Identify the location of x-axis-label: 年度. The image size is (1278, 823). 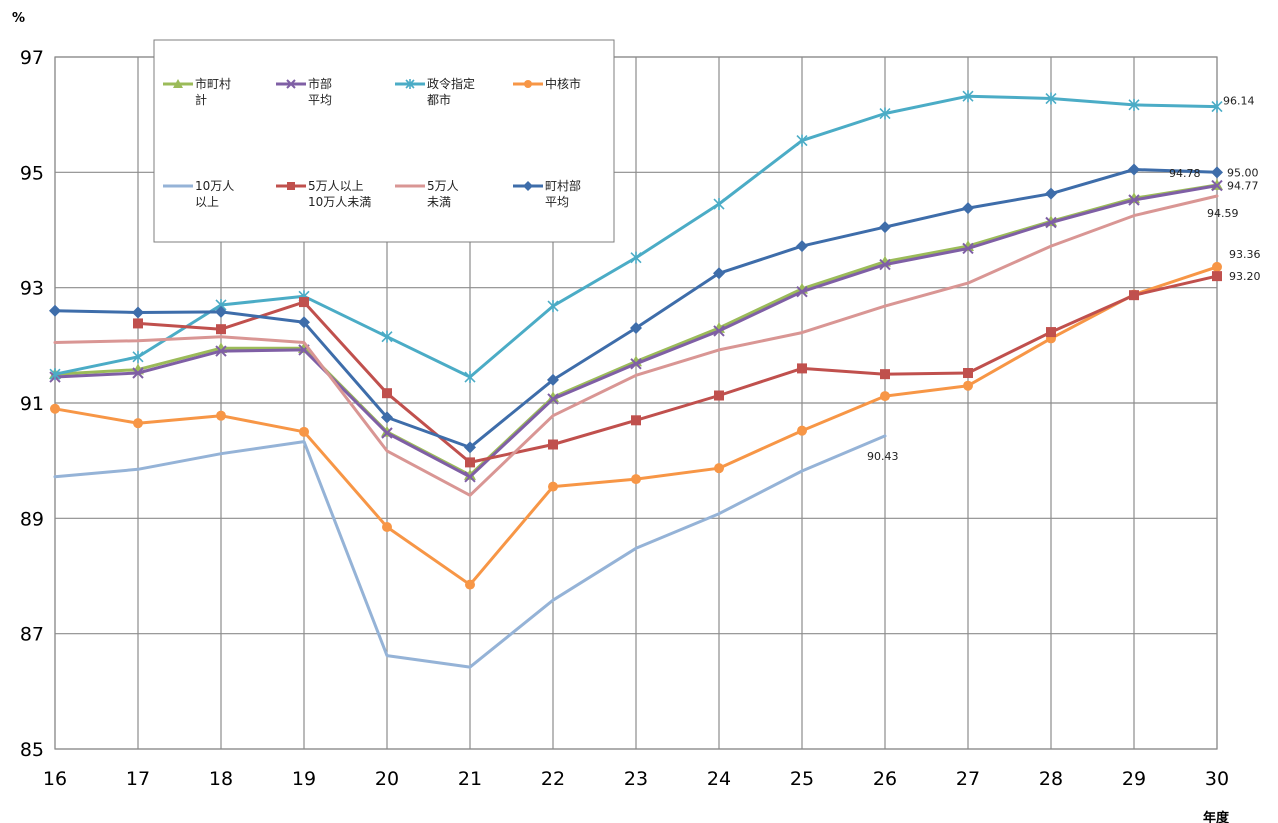
(1216, 816).